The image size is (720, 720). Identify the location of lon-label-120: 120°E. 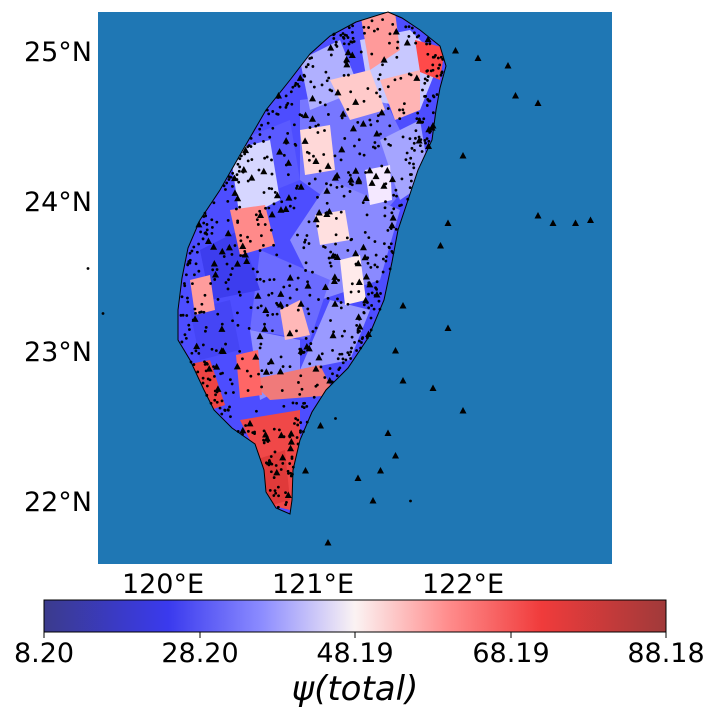
(163, 584).